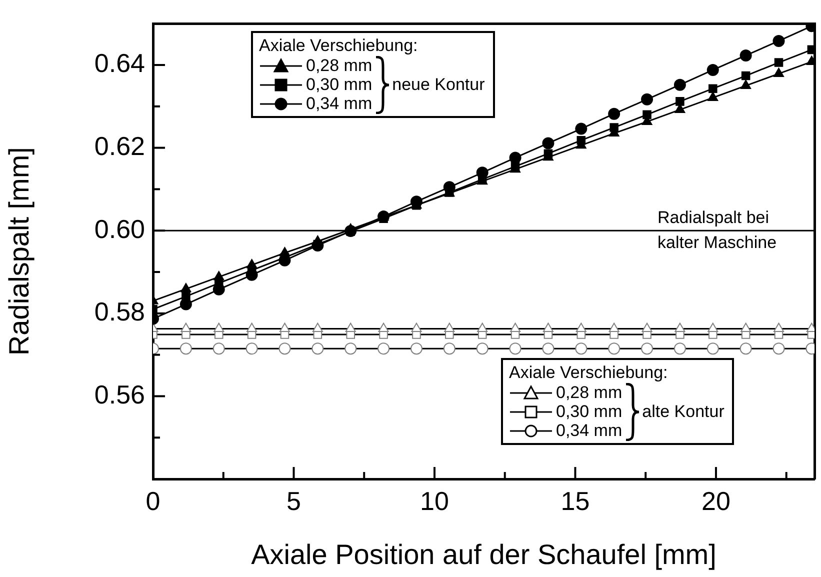 The height and width of the screenshot is (577, 821). What do you see at coordinates (119, 63) in the screenshot?
I see `y-tick-label: 0.64` at bounding box center [119, 63].